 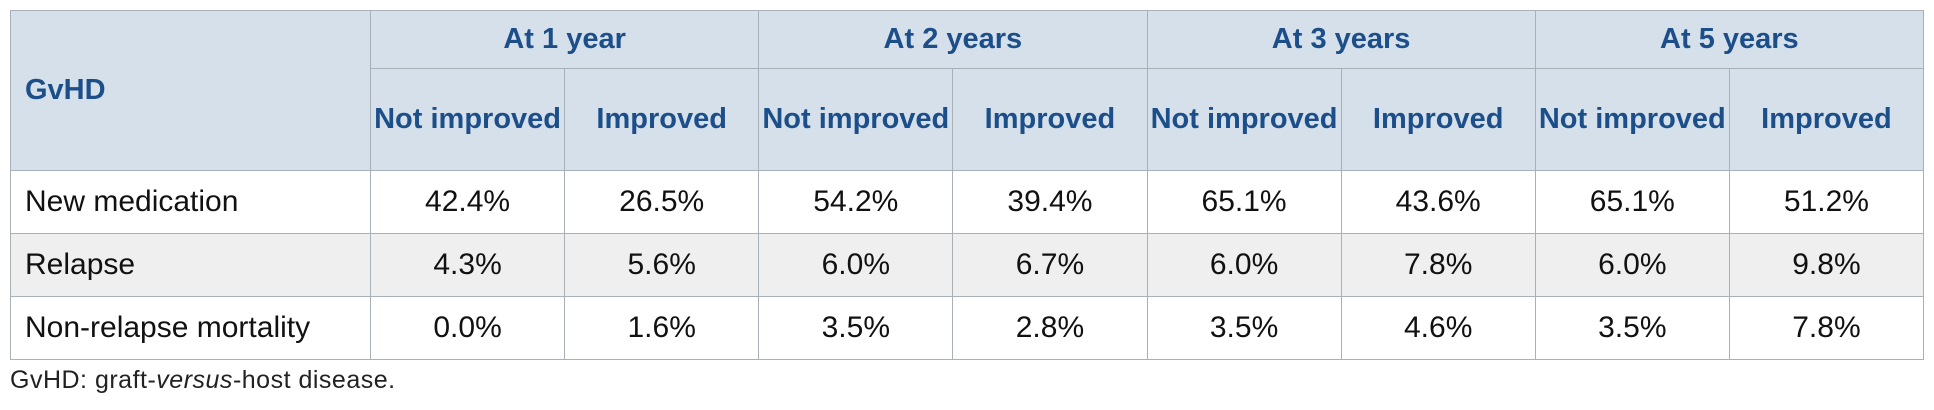 I want to click on row-label: New medication, so click(x=190, y=202).